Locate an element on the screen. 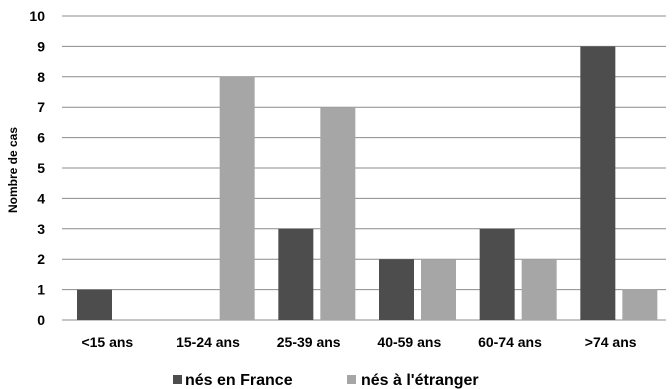  y-tick-label: 1 is located at coordinates (41, 290).